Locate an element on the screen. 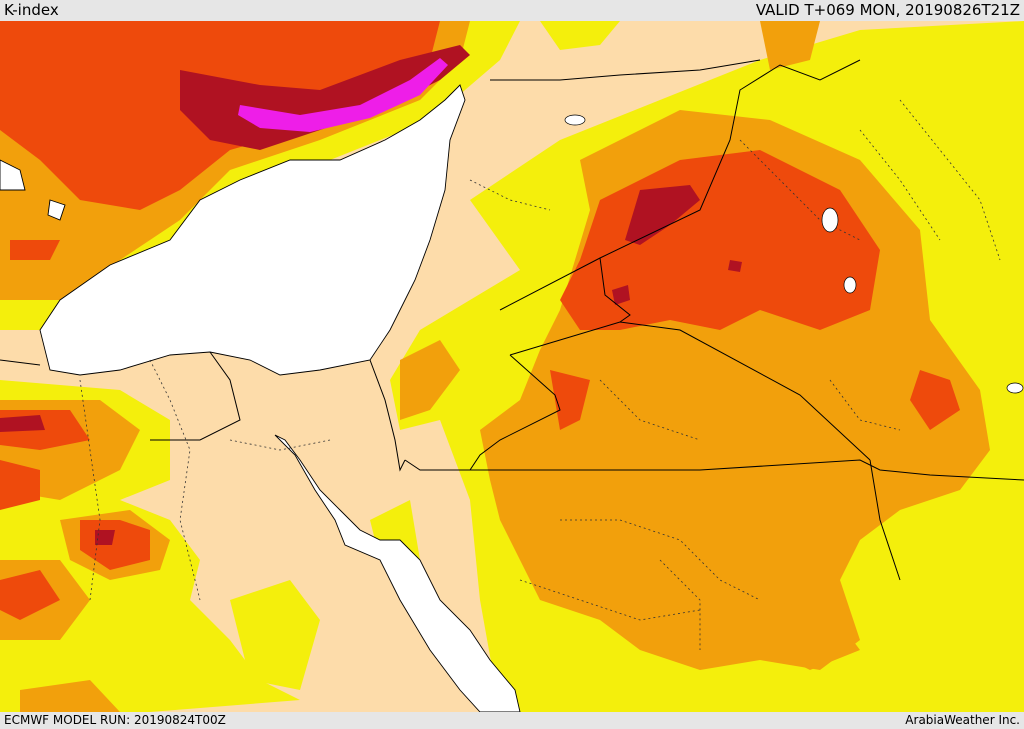  model-run-label: ECMWF MODEL RUN: 20190824T00Z is located at coordinates (115, 720).